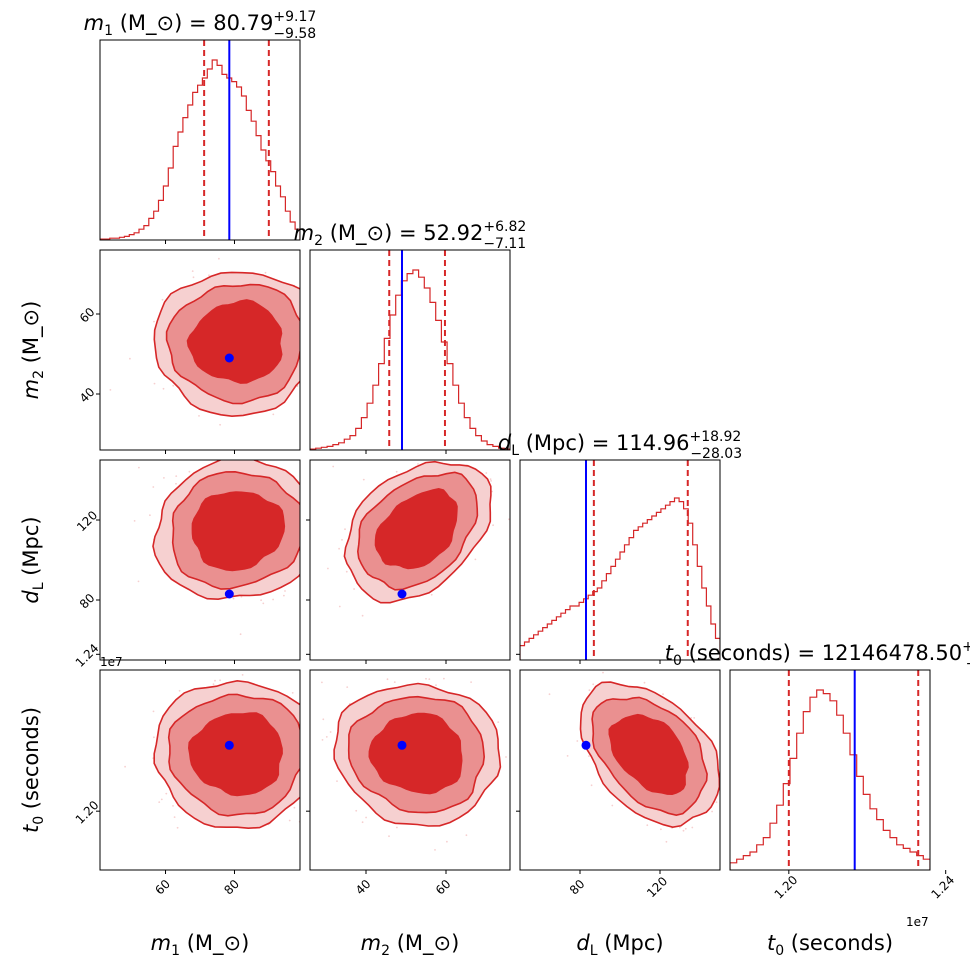  I want to click on label-subscript: 1, so click(175, 951).